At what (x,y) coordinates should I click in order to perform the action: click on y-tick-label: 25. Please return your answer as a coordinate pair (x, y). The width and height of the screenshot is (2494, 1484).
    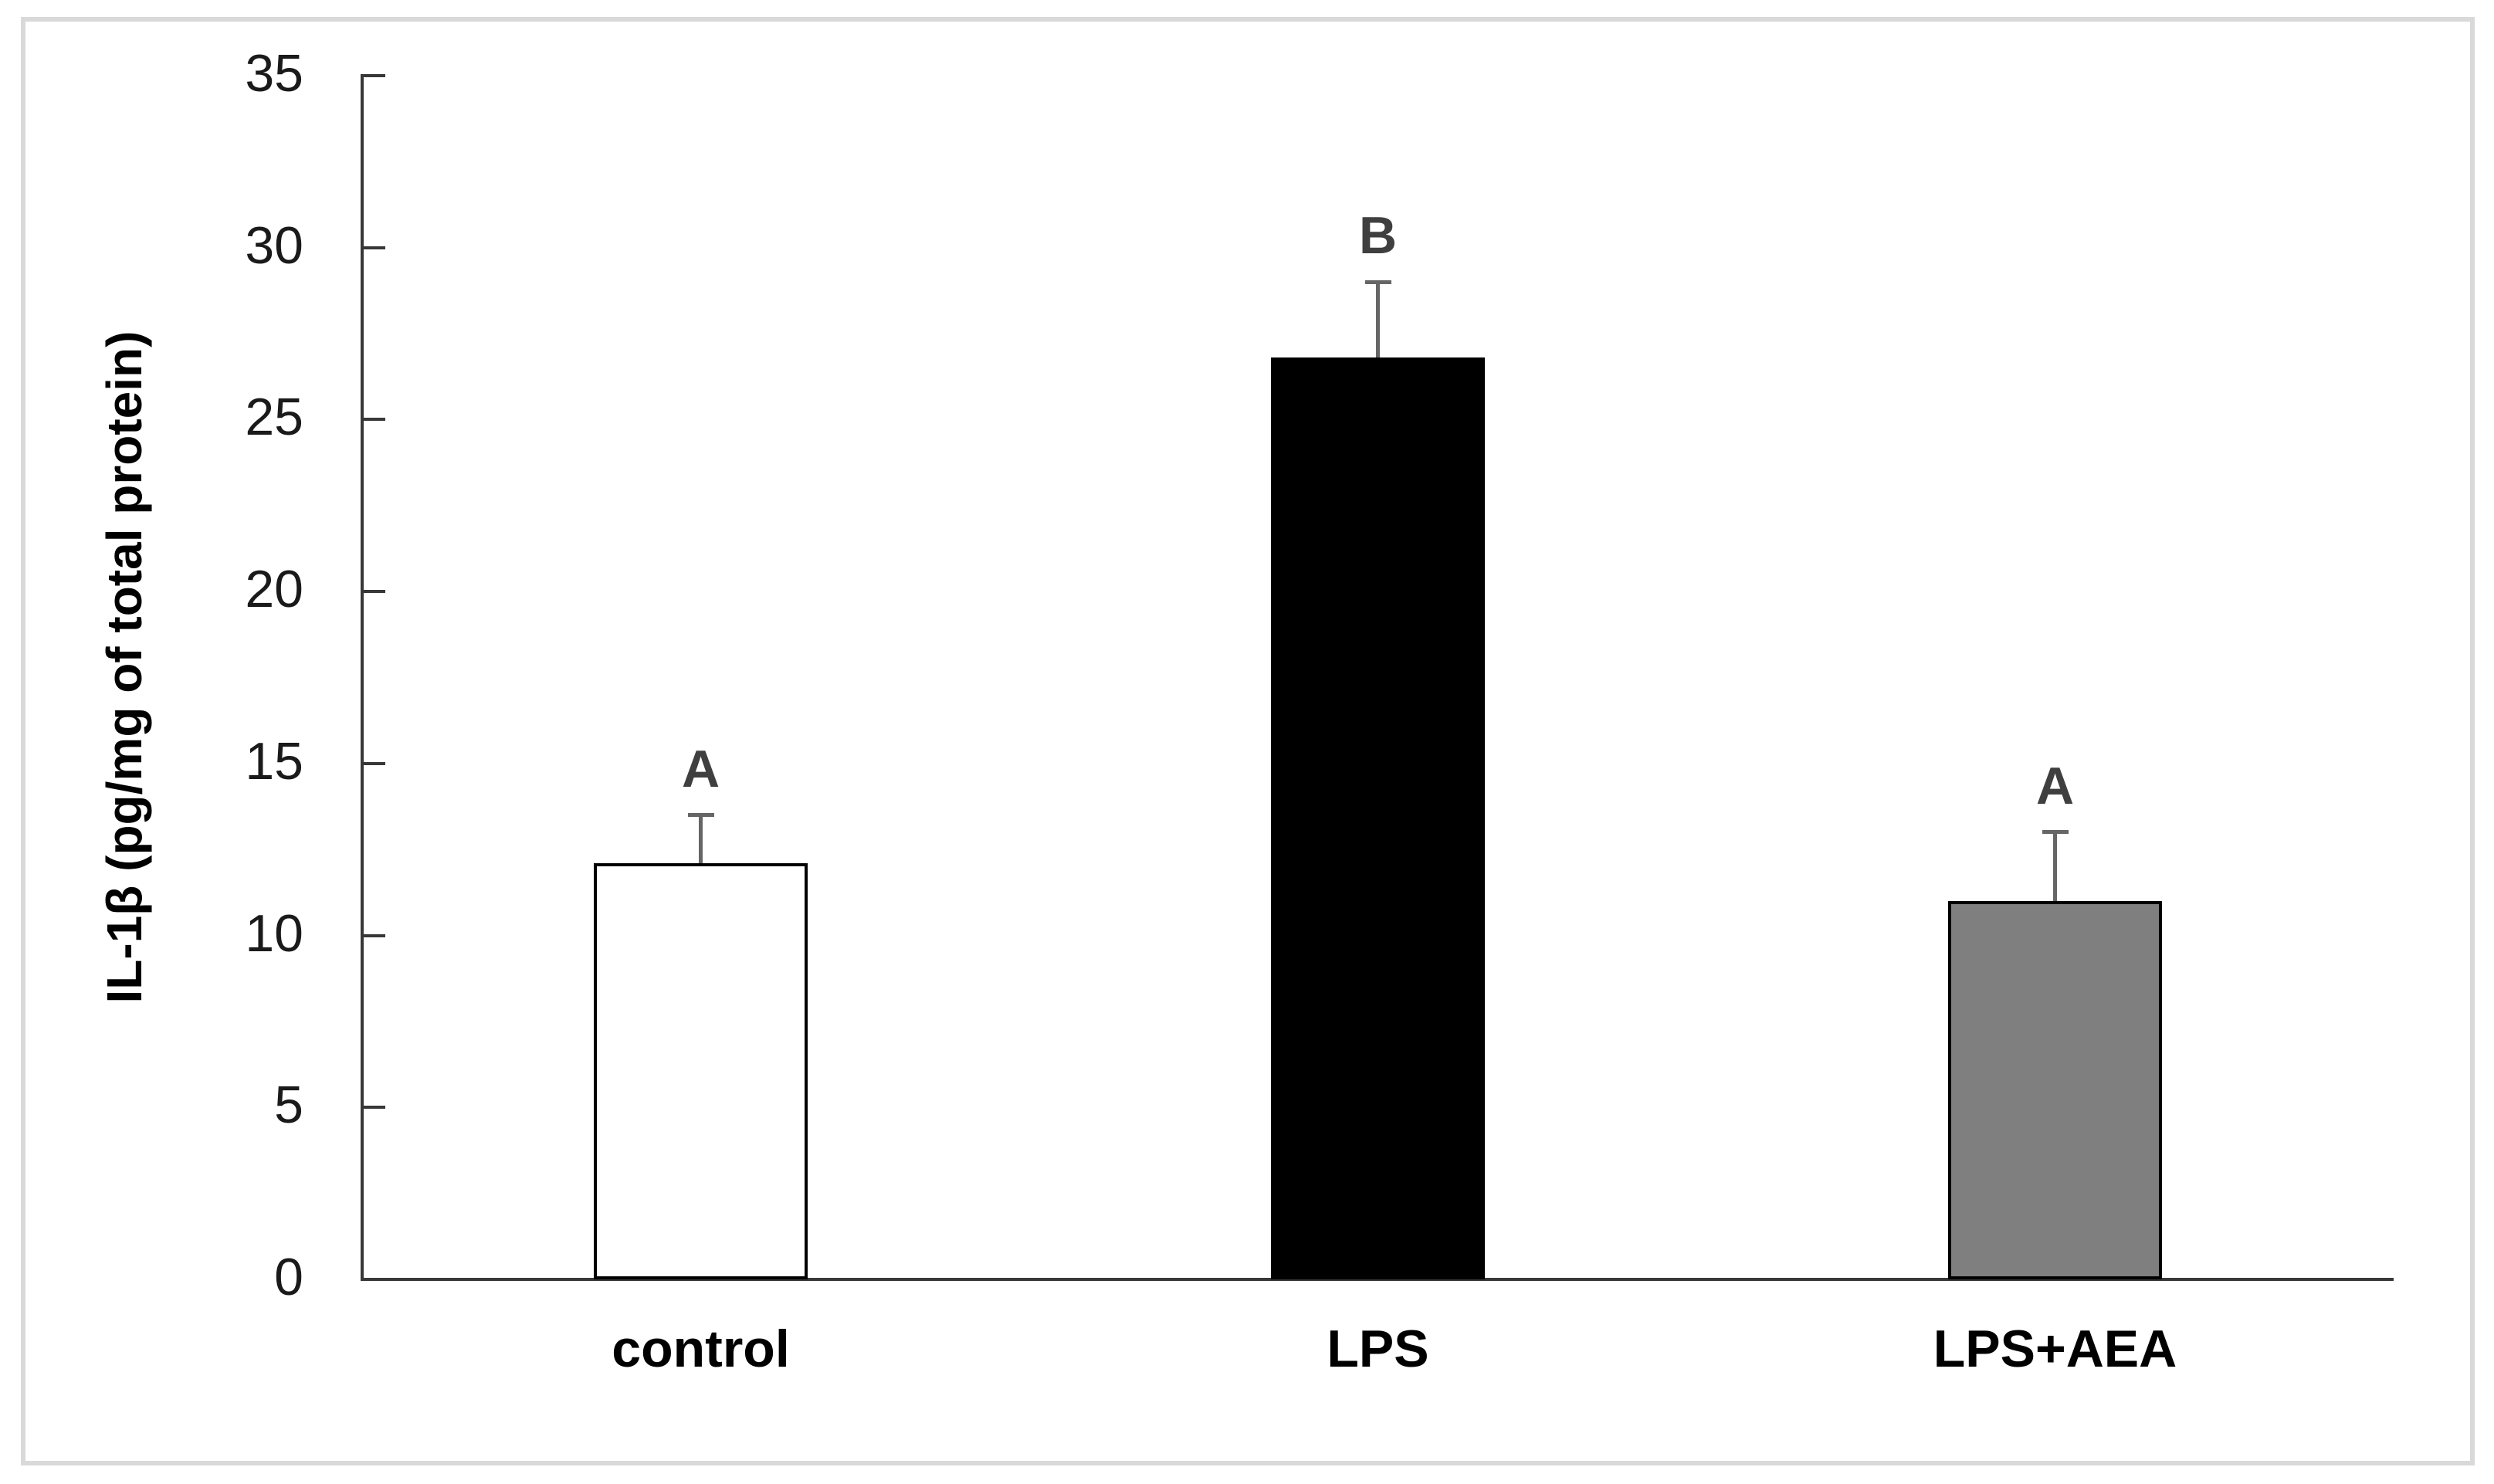
    Looking at the image, I should click on (274, 417).